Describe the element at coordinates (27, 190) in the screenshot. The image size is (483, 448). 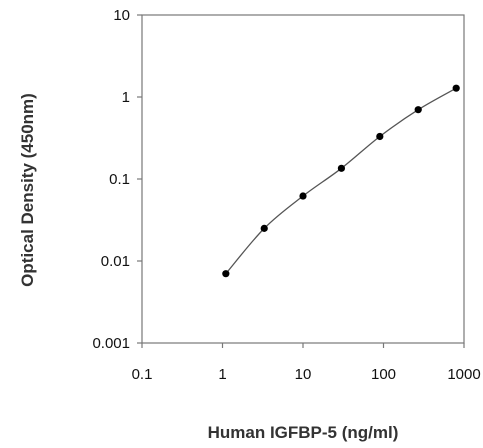
I see `y-axis-label: Optical Density (450nm)` at that location.